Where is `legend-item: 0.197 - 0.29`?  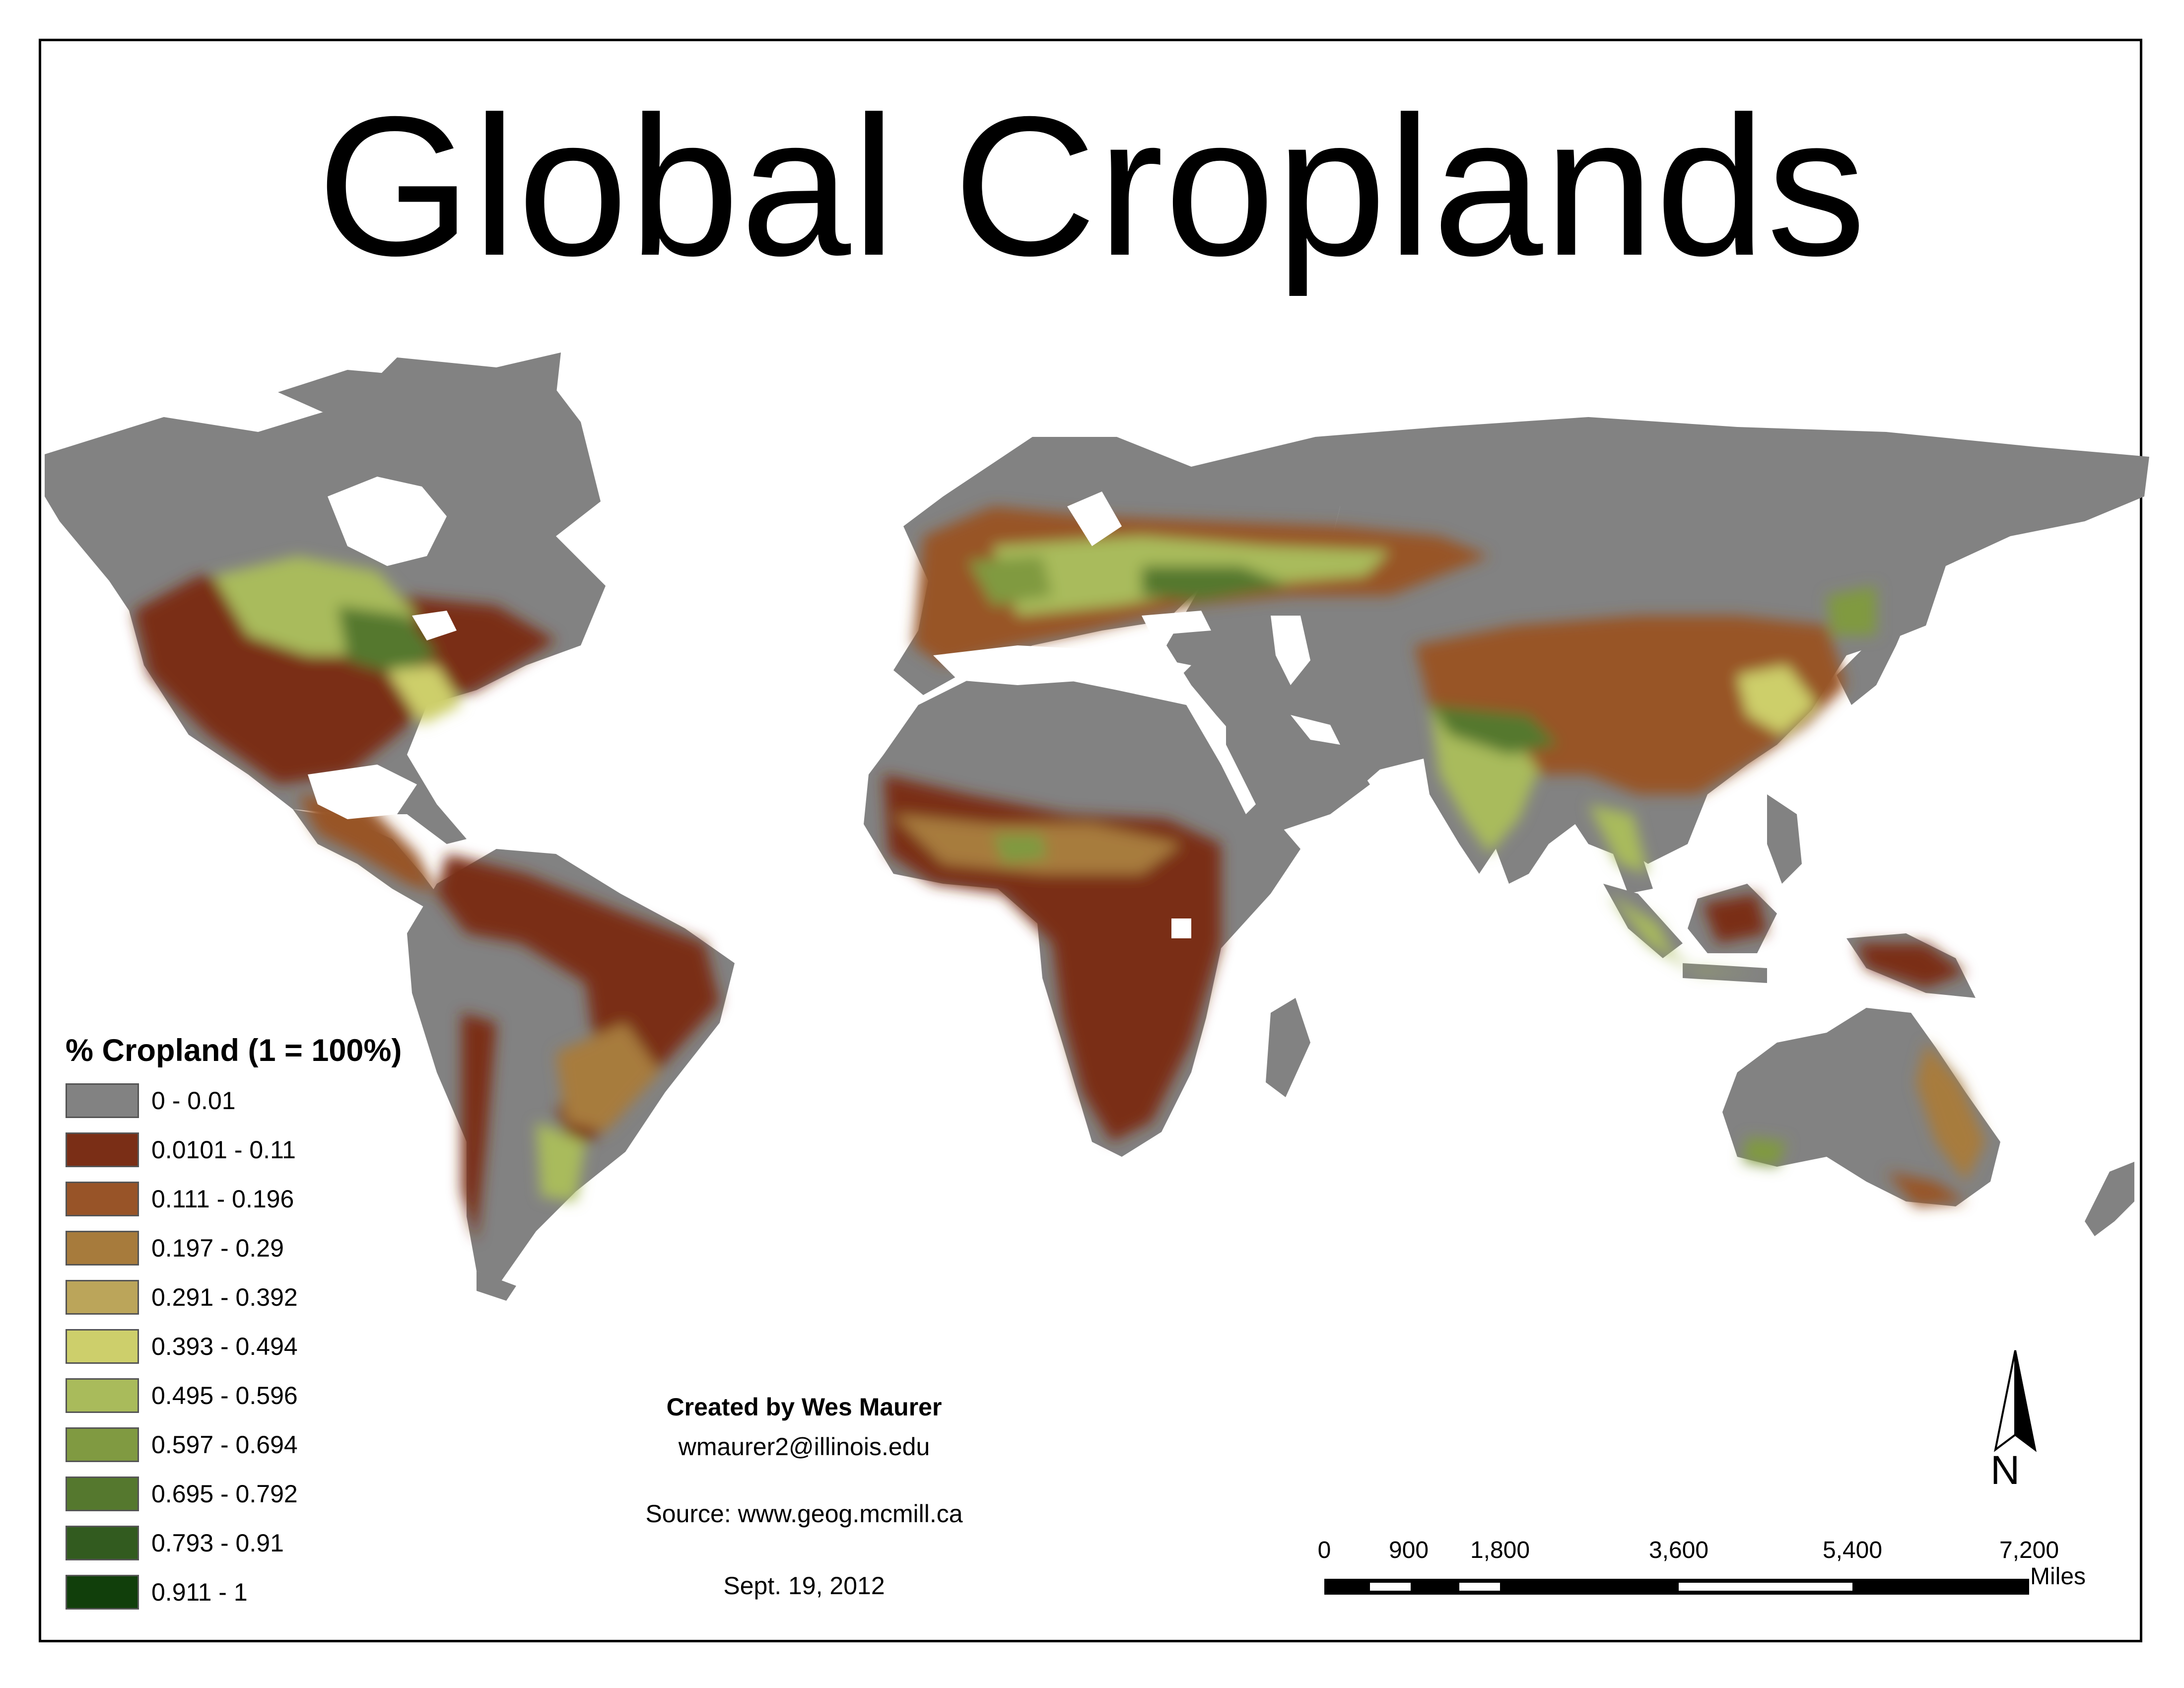 legend-item: 0.197 - 0.29 is located at coordinates (234, 1255).